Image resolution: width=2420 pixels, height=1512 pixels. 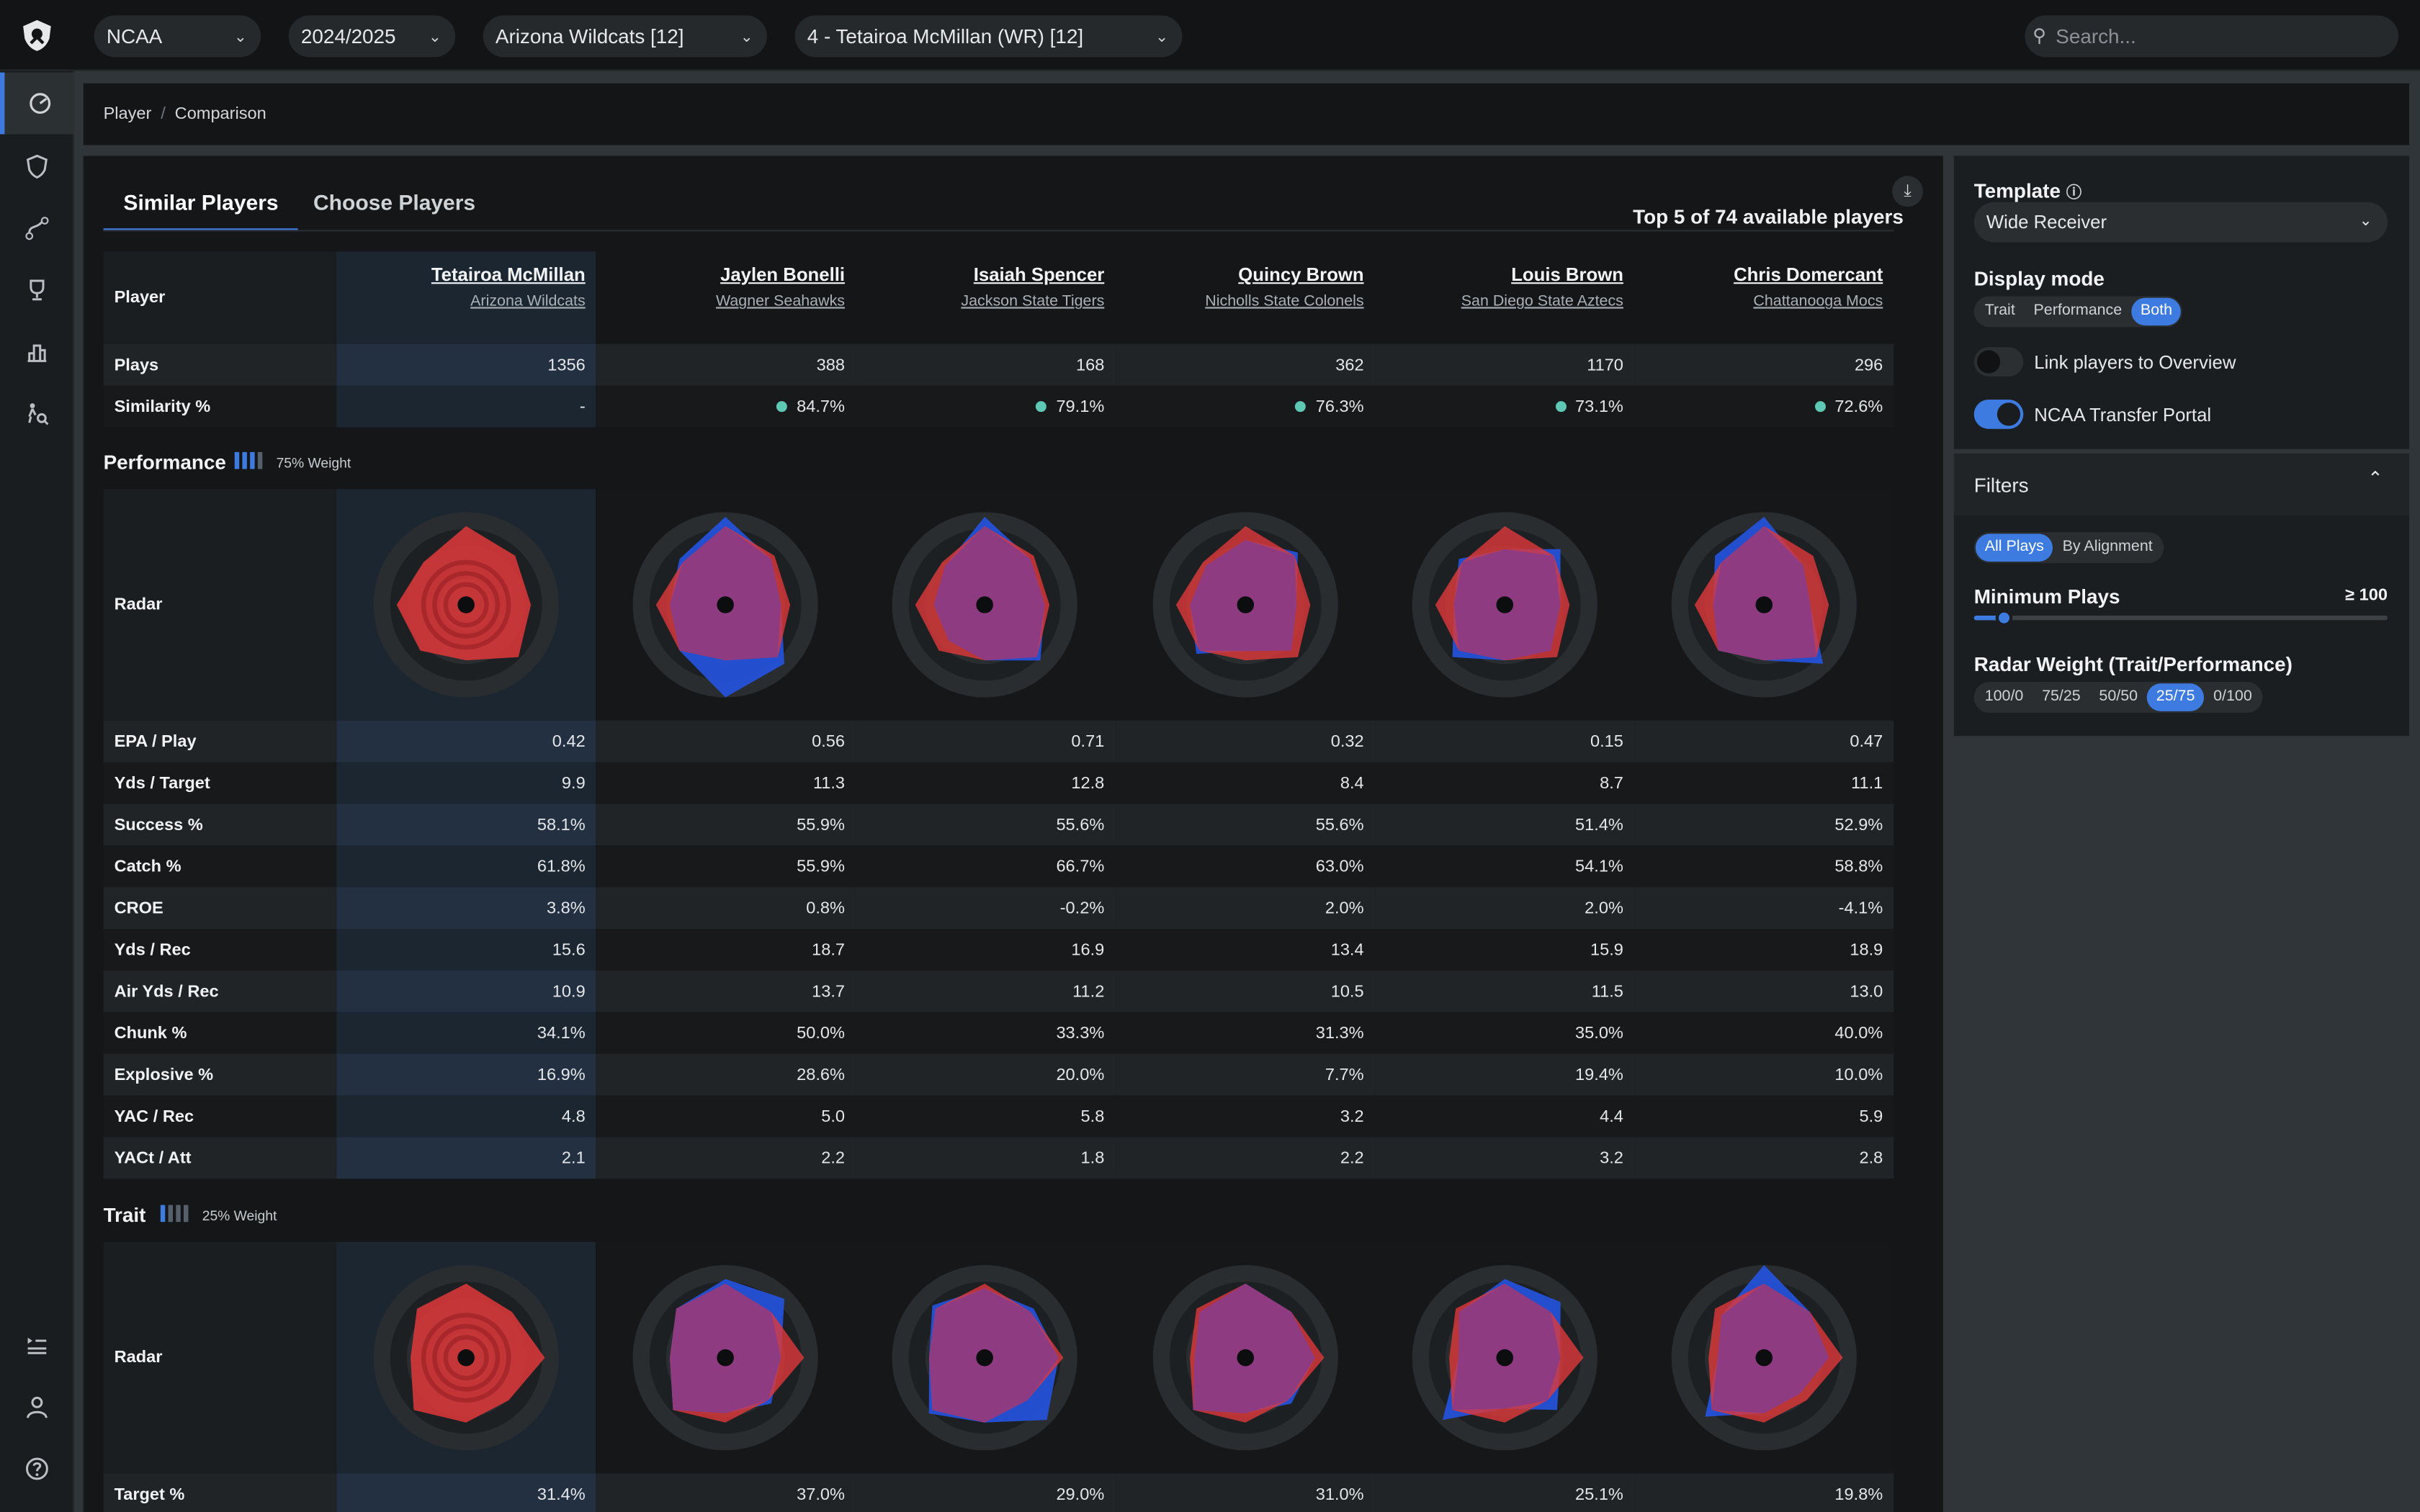 What do you see at coordinates (37, 228) in the screenshot?
I see `sidebar-item-analytics` at bounding box center [37, 228].